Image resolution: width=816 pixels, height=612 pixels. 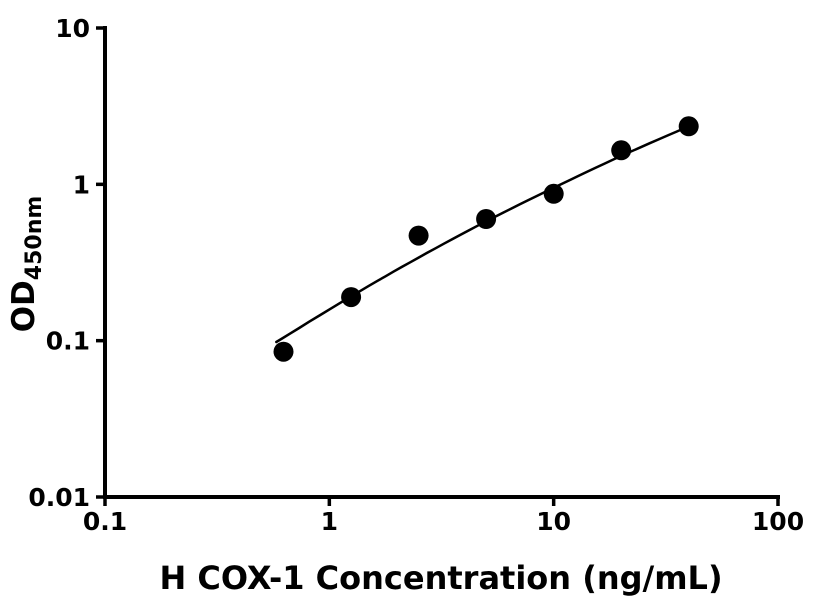 I want to click on x-tick-label: 1, so click(x=329, y=521).